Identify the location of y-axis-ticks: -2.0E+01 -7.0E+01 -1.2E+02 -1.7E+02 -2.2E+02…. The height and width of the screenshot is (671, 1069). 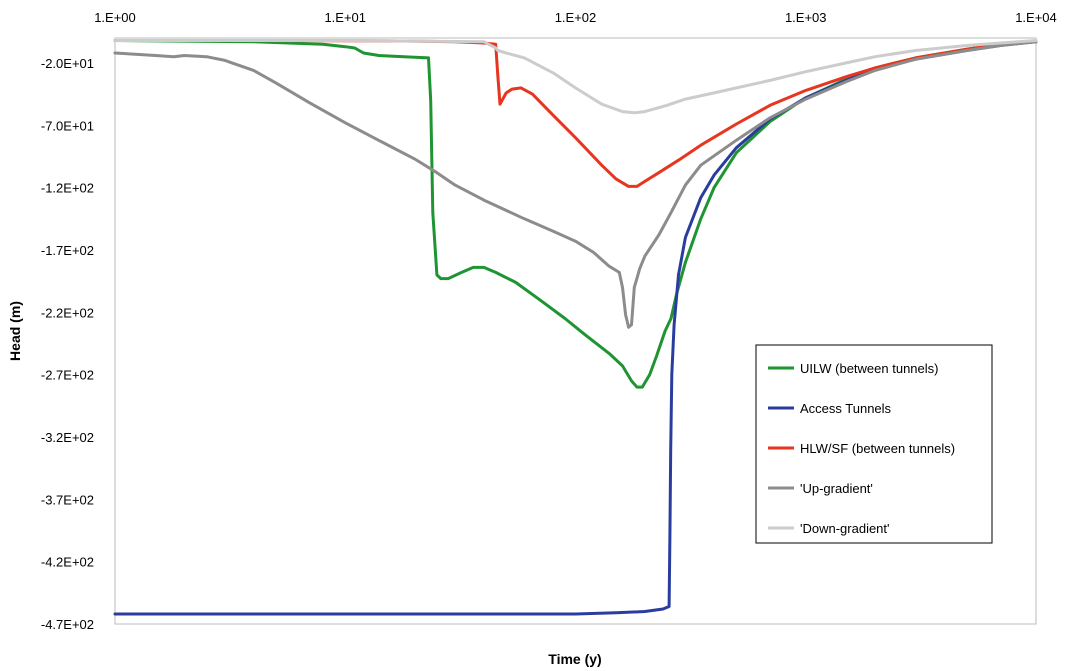
(67, 344).